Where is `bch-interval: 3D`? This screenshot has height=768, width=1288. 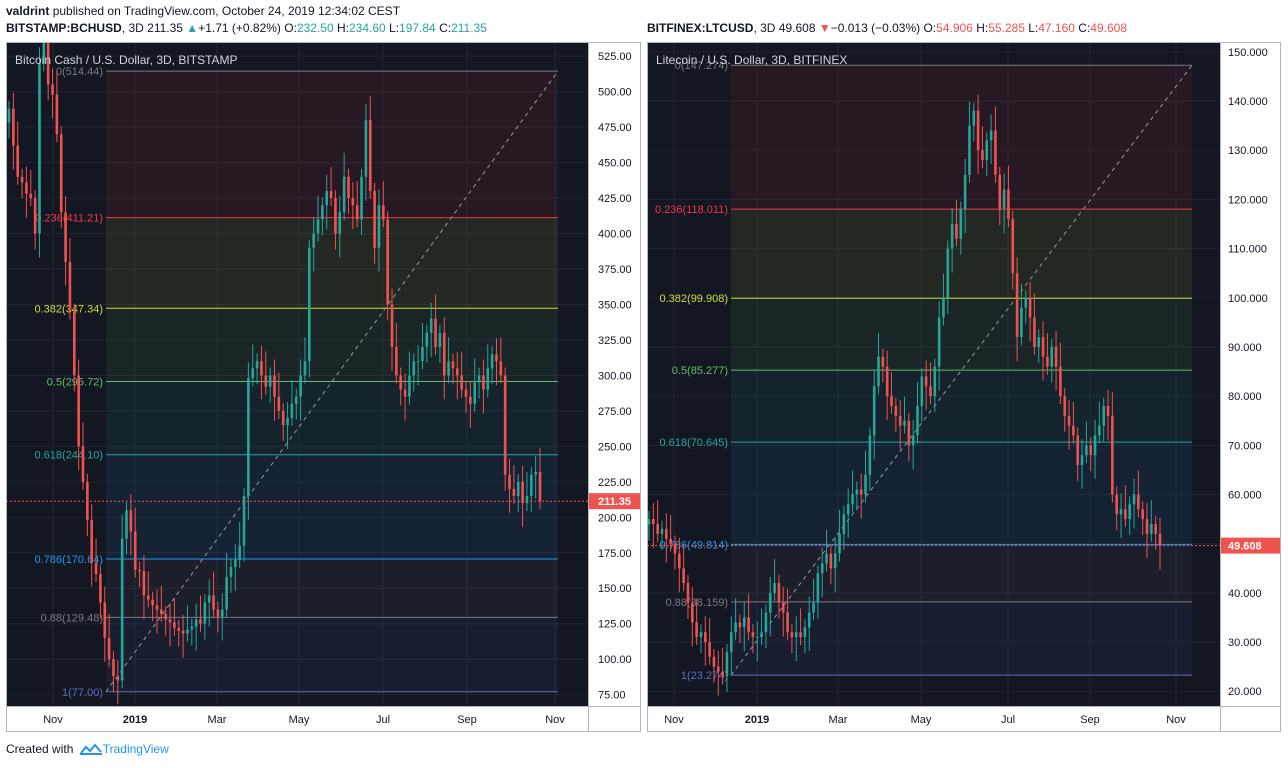 bch-interval: 3D is located at coordinates (136, 28).